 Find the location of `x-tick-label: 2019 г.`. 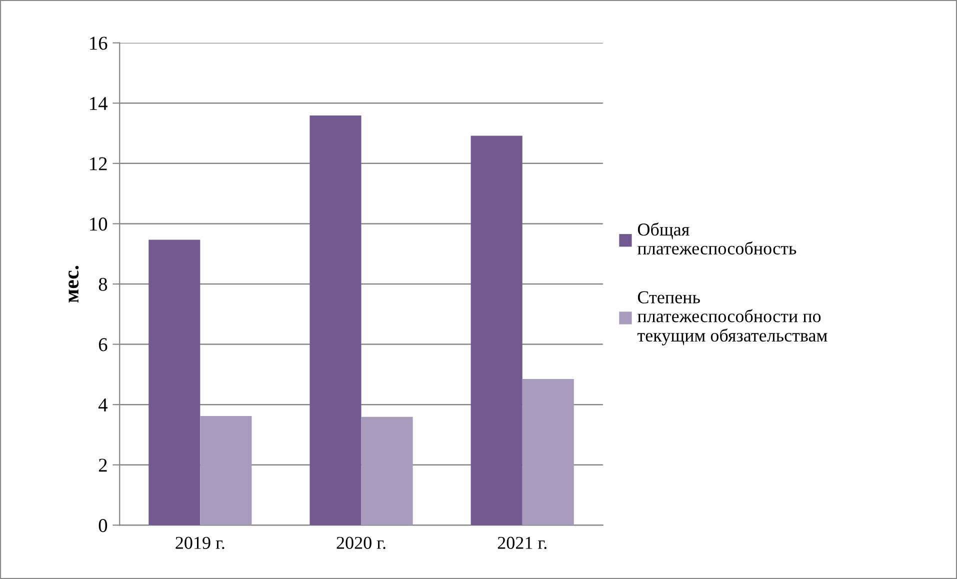

x-tick-label: 2019 г. is located at coordinates (200, 543).